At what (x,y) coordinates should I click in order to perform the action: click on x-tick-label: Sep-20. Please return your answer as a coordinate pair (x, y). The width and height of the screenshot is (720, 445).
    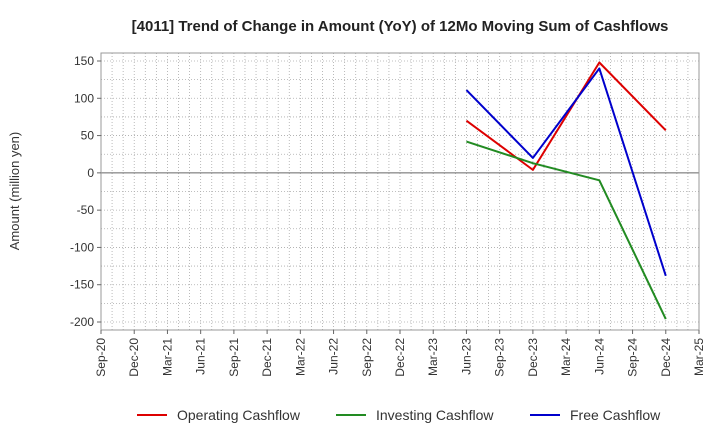
    Looking at the image, I should click on (101, 357).